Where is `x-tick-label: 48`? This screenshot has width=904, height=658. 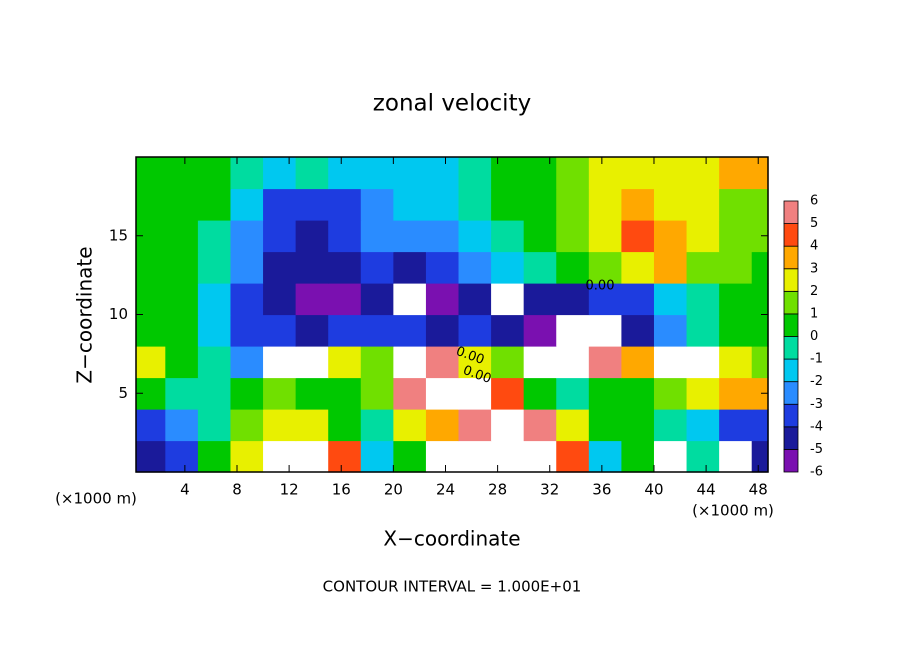
x-tick-label: 48 is located at coordinates (758, 490).